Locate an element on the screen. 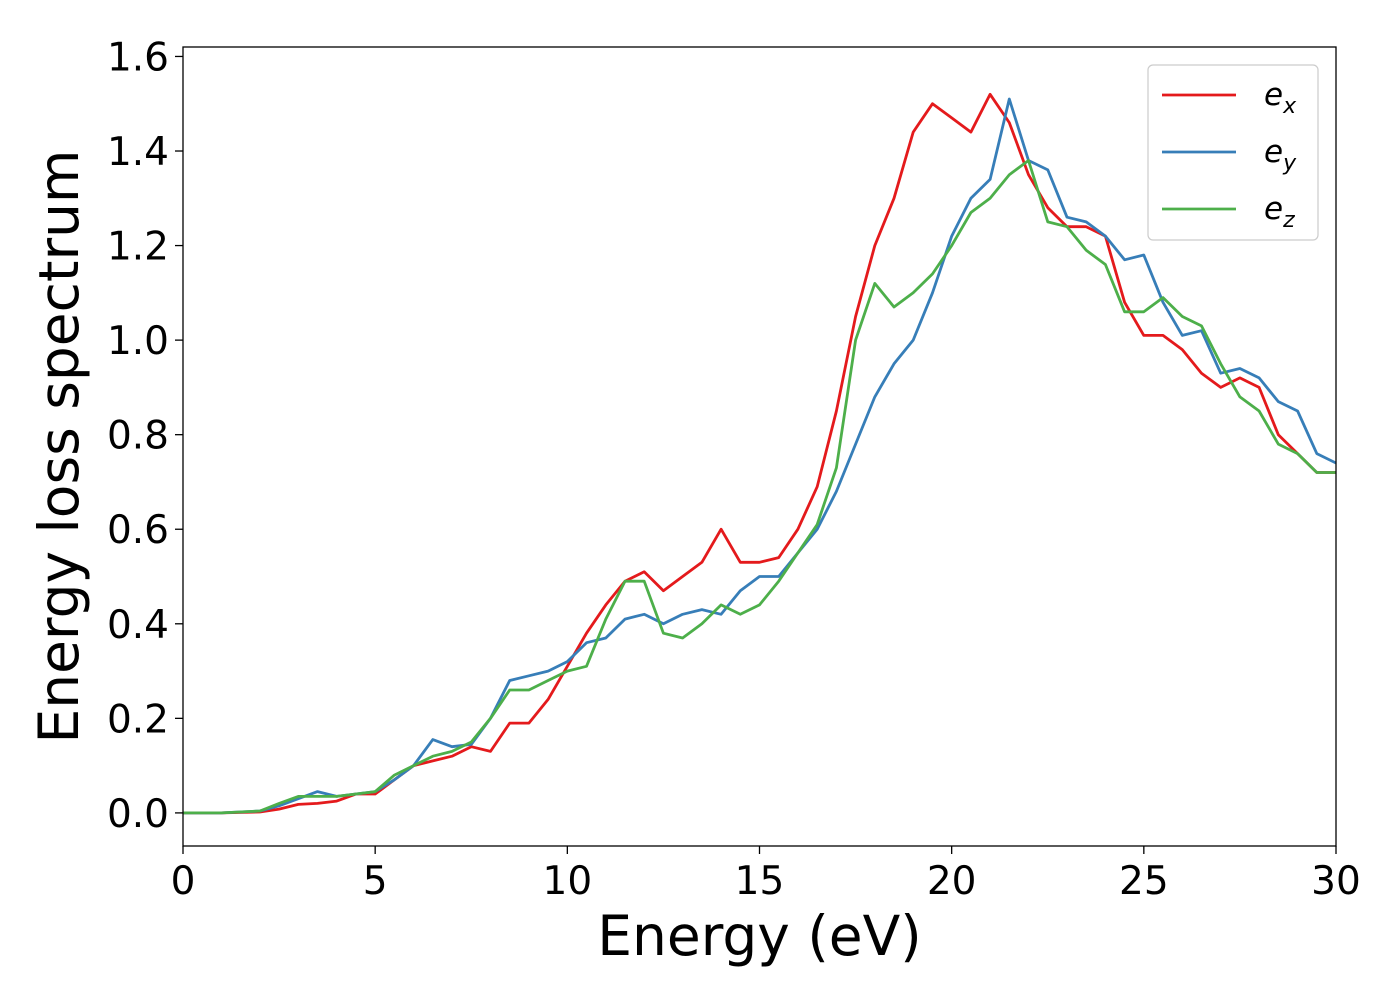 Image resolution: width=1400 pixels, height=1000 pixels. y-tick-label: 0.0 is located at coordinates (138, 814).